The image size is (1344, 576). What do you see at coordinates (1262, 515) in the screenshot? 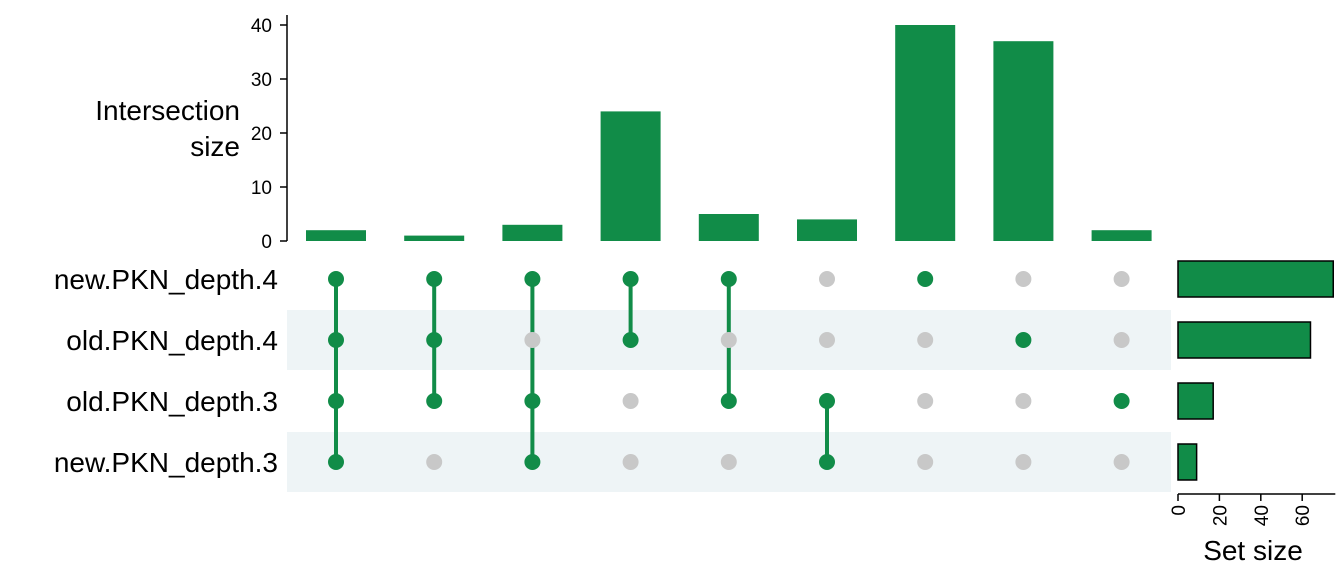
I see `set-size-tick-label-40: 40` at bounding box center [1262, 515].